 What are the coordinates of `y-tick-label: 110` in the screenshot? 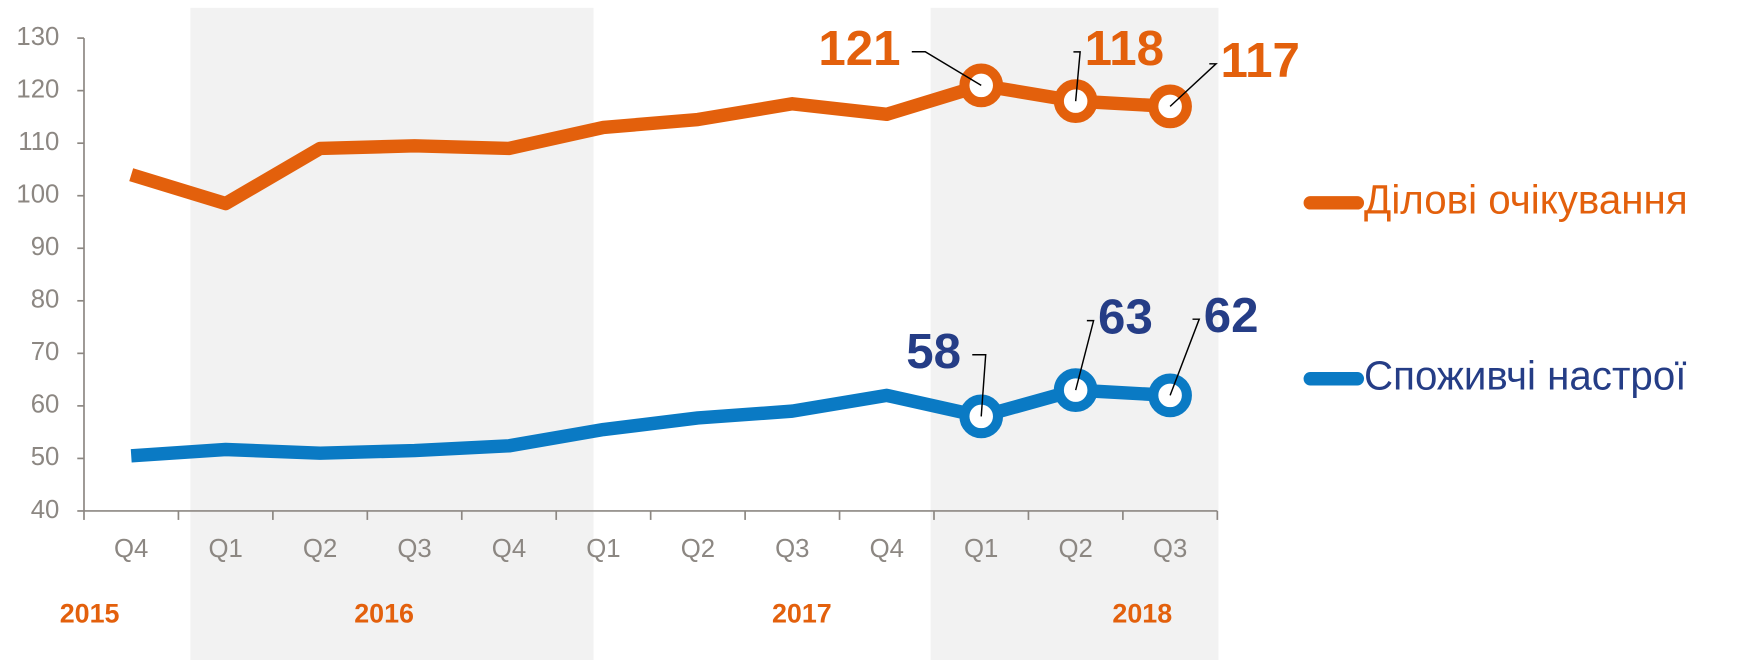 It's located at (38, 142).